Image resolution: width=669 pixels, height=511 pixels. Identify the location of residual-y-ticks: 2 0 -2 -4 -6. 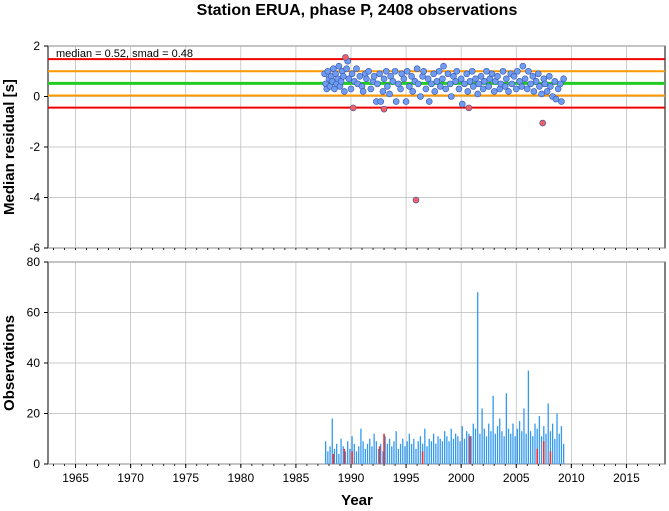
(38, 147).